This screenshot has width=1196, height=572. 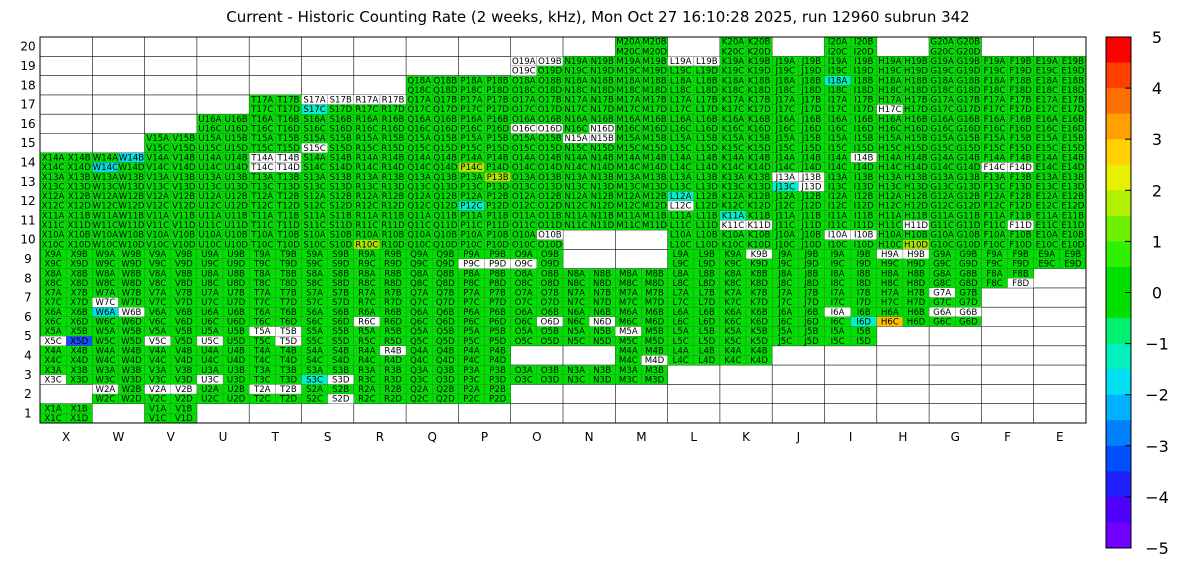 What do you see at coordinates (1072, 207) in the screenshot?
I see `heatmap-subcell-label: E12D` at bounding box center [1072, 207].